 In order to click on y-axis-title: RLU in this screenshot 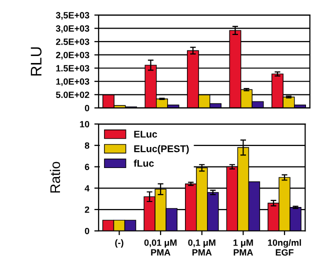, I will do `click(36, 61)`.